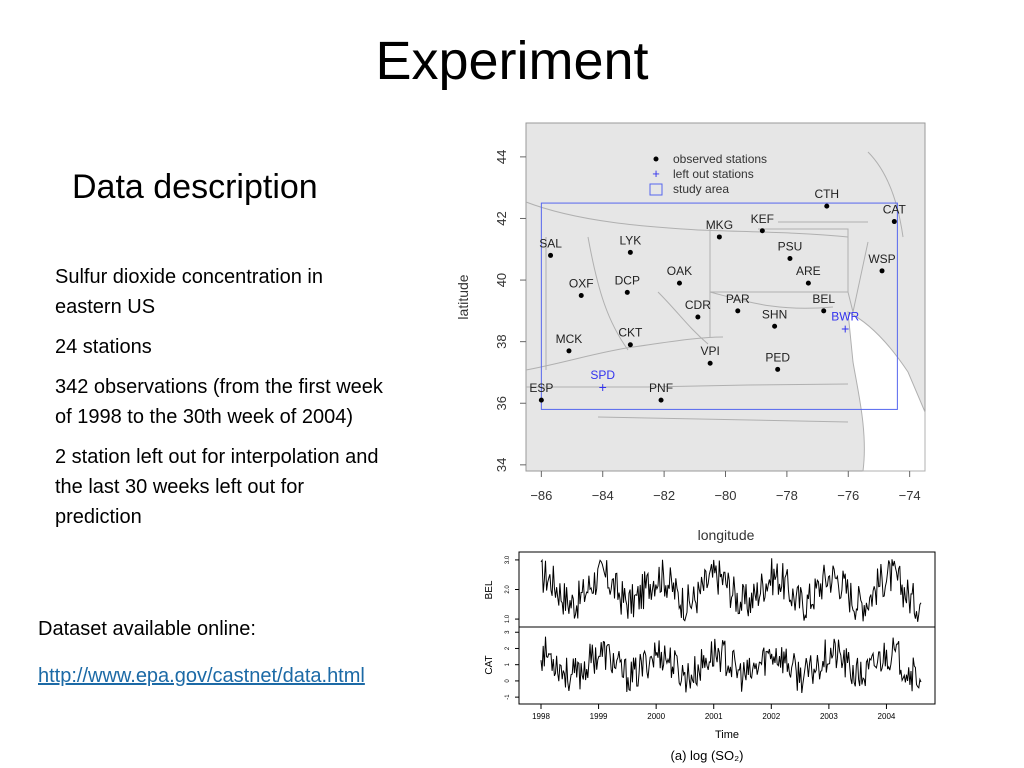 This screenshot has width=1024, height=768. I want to click on ts-x-tick-label: 2002, so click(771, 716).